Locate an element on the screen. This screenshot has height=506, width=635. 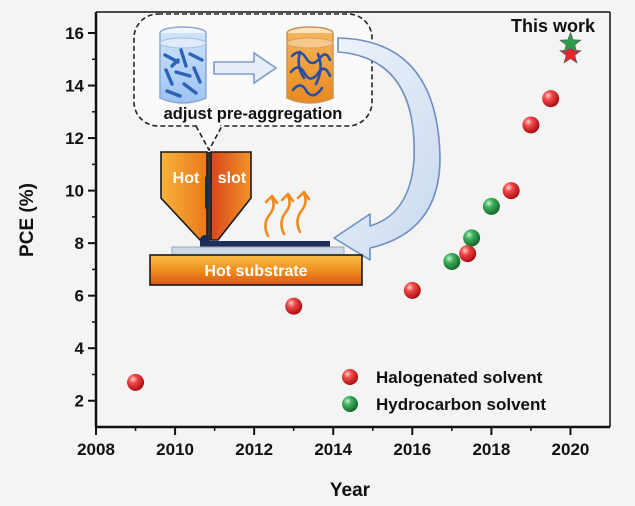
y-tick-label: 14 is located at coordinates (74, 86).